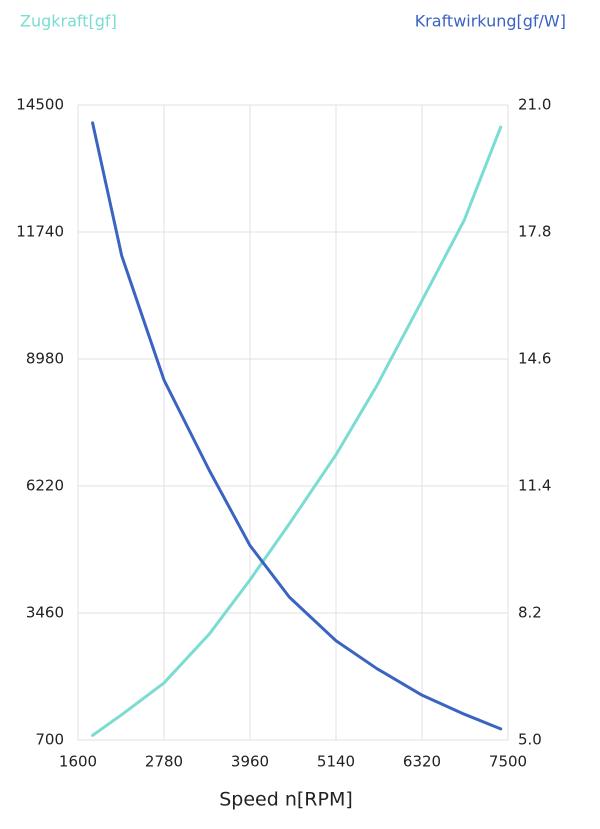  Describe the element at coordinates (490, 21) in the screenshot. I see `right-axis-title: Kraftwirkung[gf/W]` at that location.